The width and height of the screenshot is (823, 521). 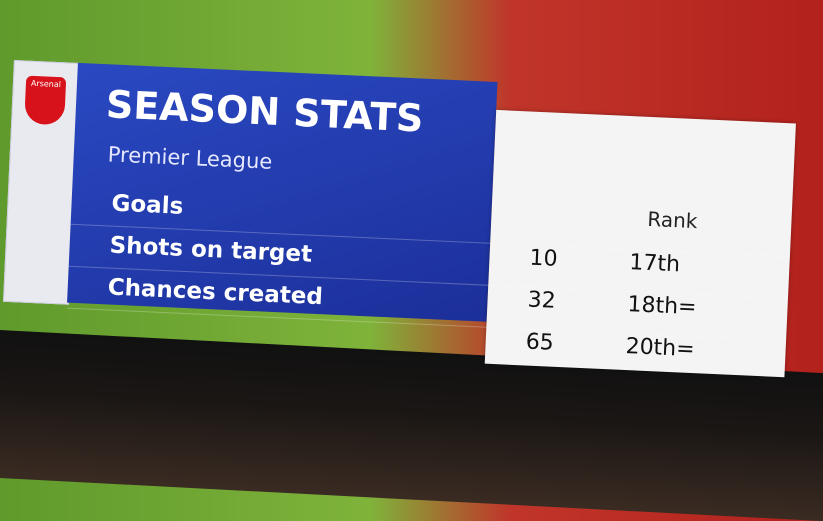 I want to click on title: SEASON STATS, so click(x=265, y=111).